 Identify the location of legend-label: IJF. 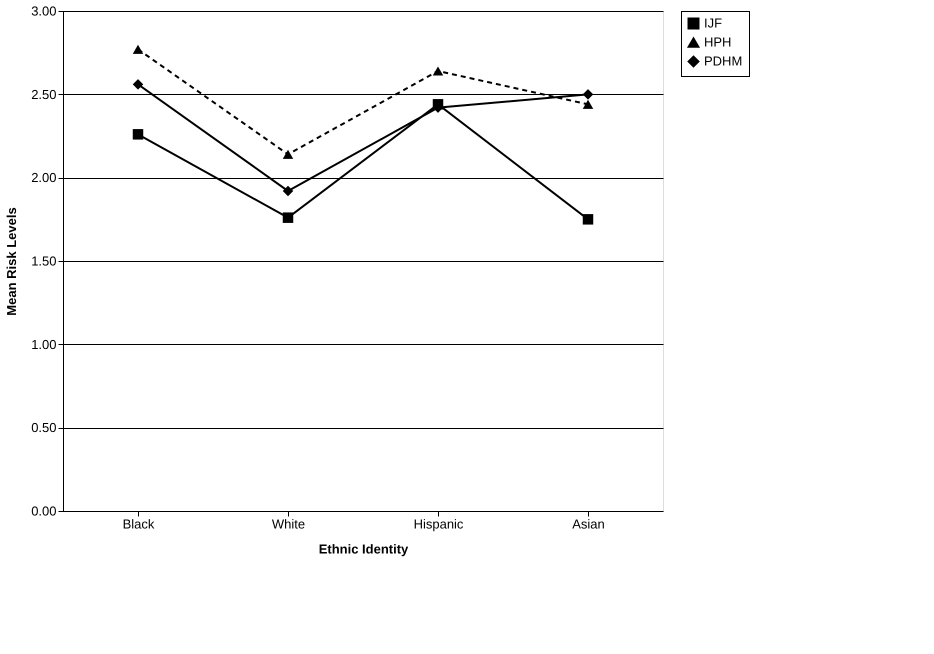
(713, 23).